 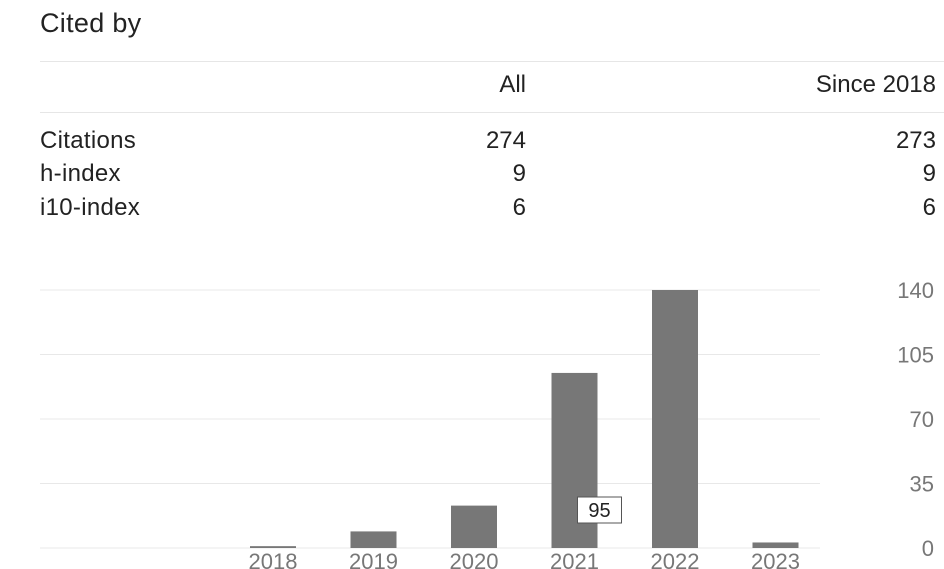 What do you see at coordinates (929, 207) in the screenshot?
I see `i10-index-since-value: 6` at bounding box center [929, 207].